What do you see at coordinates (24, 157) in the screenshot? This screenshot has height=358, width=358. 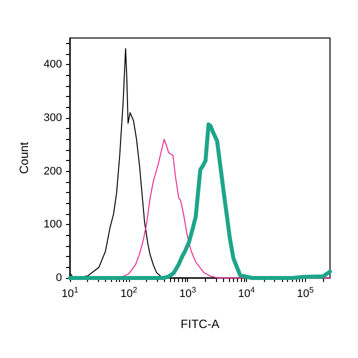 I see `y-axis-title: Count` at bounding box center [24, 157].